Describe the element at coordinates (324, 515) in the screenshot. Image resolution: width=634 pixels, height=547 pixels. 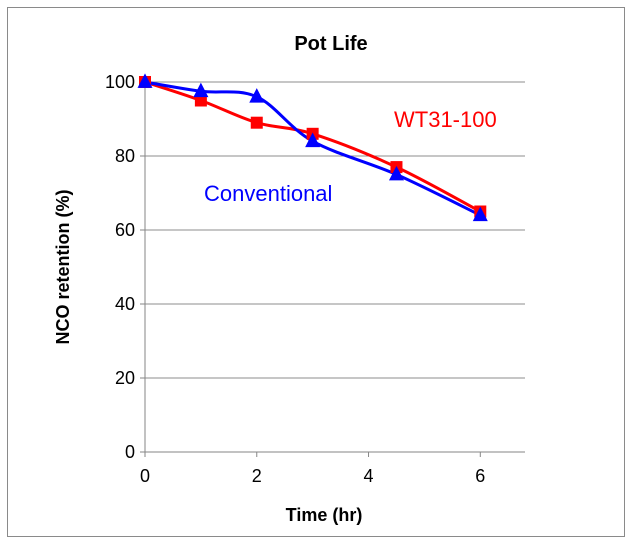
I see `x-axis-label: Time (hr)` at that location.